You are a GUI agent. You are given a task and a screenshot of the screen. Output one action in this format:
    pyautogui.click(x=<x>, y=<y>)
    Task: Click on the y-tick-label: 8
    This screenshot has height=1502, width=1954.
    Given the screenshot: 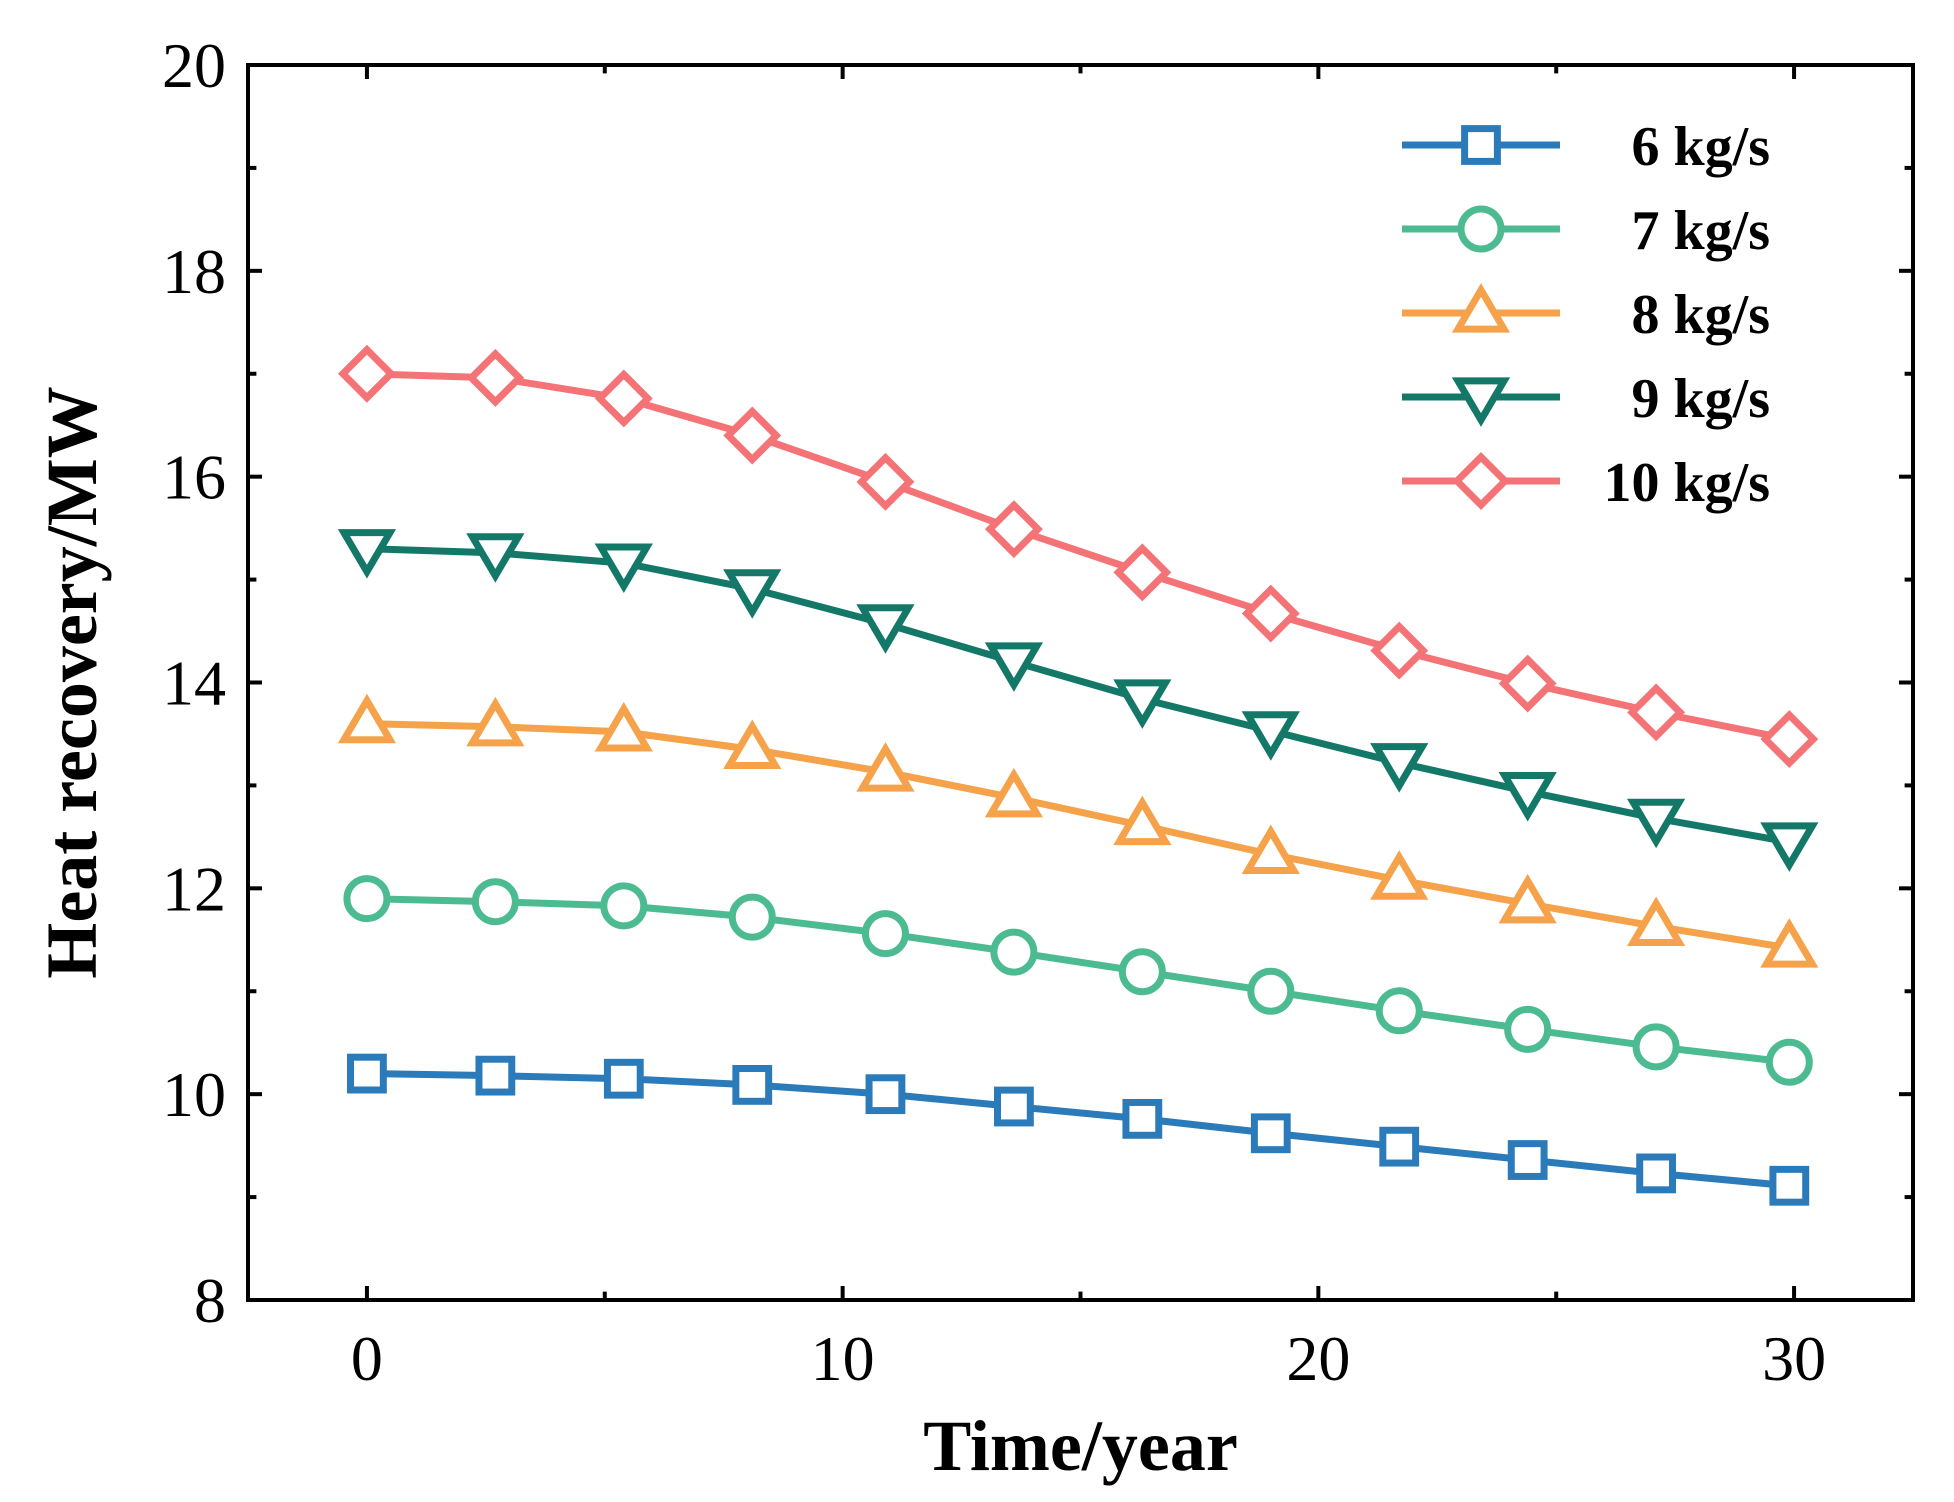 What is the action you would take?
    pyautogui.click(x=210, y=1300)
    